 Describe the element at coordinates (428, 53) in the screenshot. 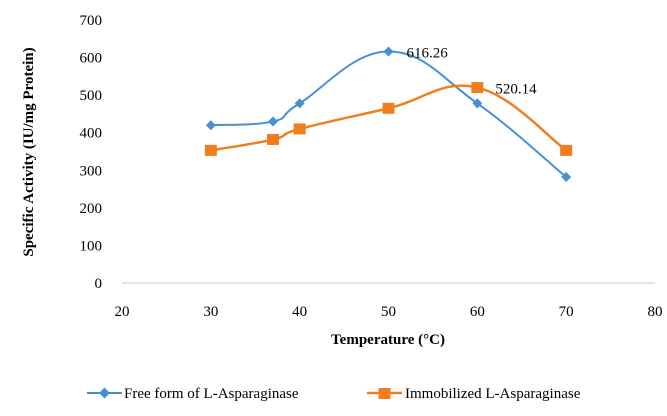

I see `data-label: 616.26` at that location.